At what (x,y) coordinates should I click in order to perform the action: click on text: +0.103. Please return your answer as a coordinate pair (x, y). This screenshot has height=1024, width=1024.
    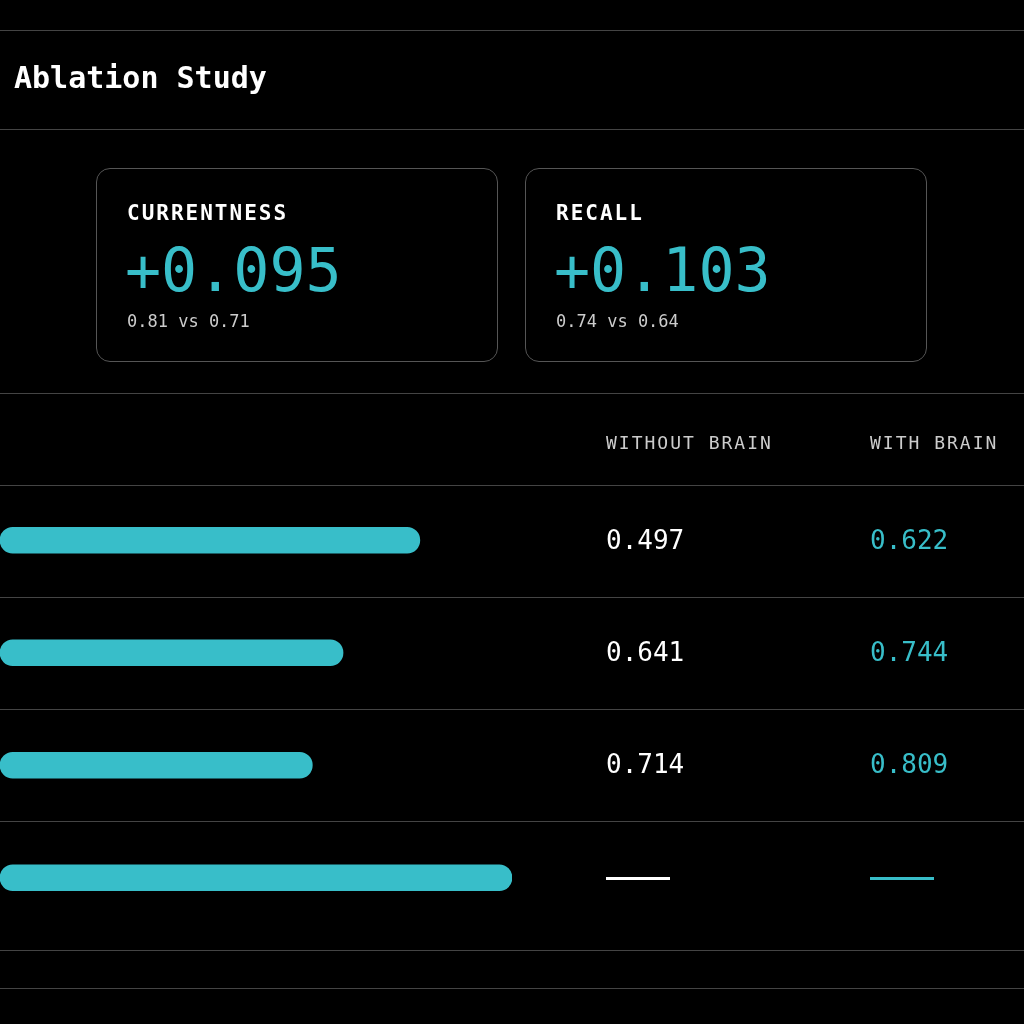
    Looking at the image, I should click on (662, 270).